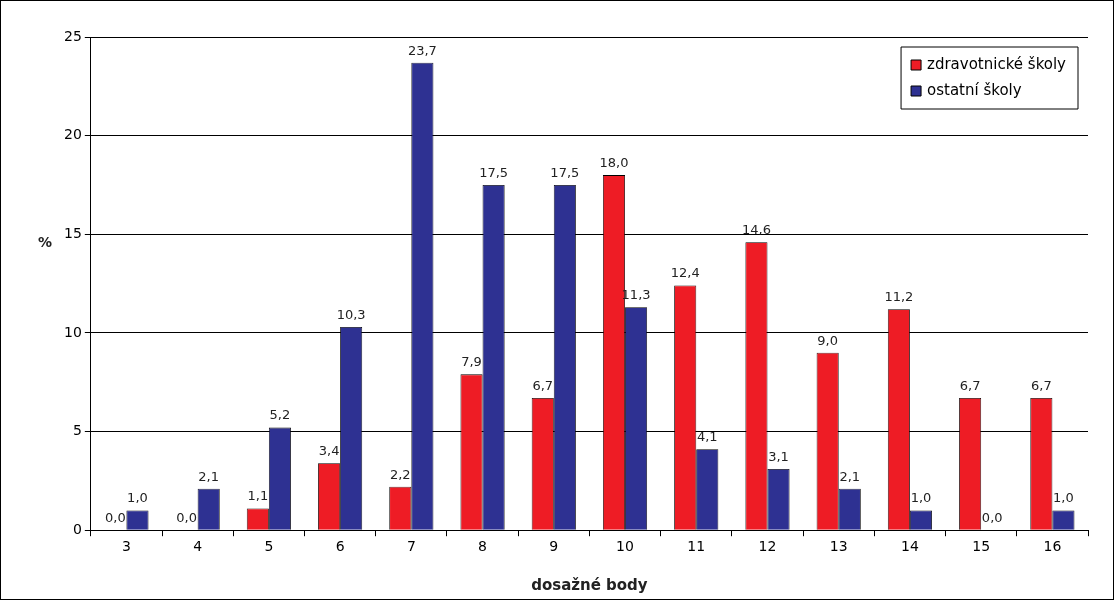 The height and width of the screenshot is (600, 1114). What do you see at coordinates (838, 546) in the screenshot?
I see `x-tick-label: 13` at bounding box center [838, 546].